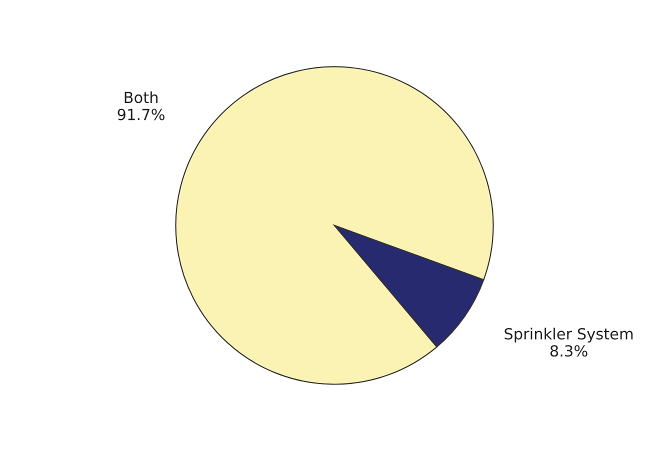  I want to click on data-label: 91.7%, so click(141, 114).